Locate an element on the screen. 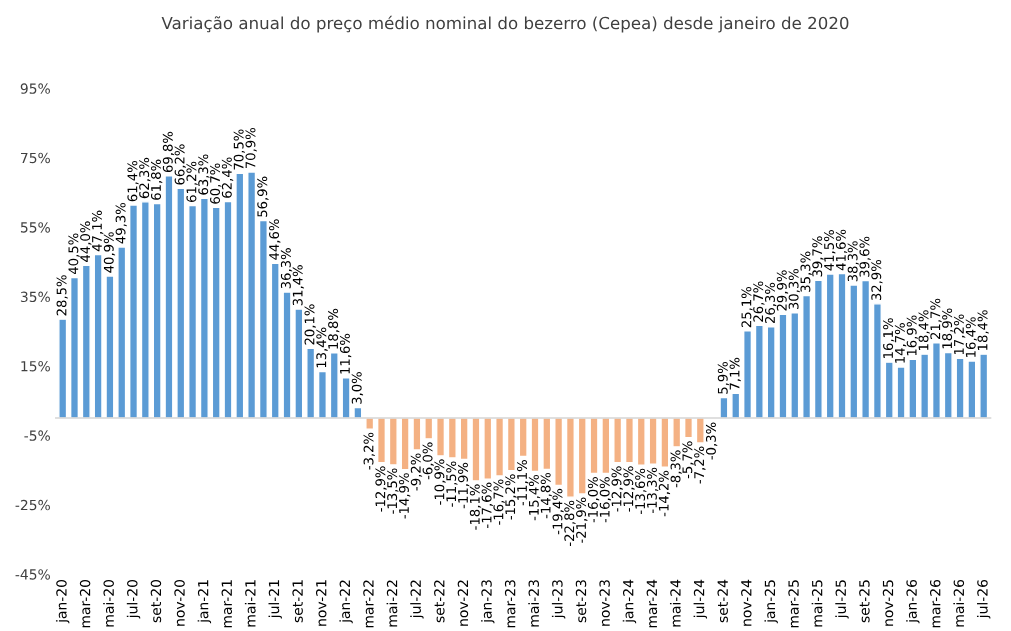  data-label: -11,1% is located at coordinates (523, 483).